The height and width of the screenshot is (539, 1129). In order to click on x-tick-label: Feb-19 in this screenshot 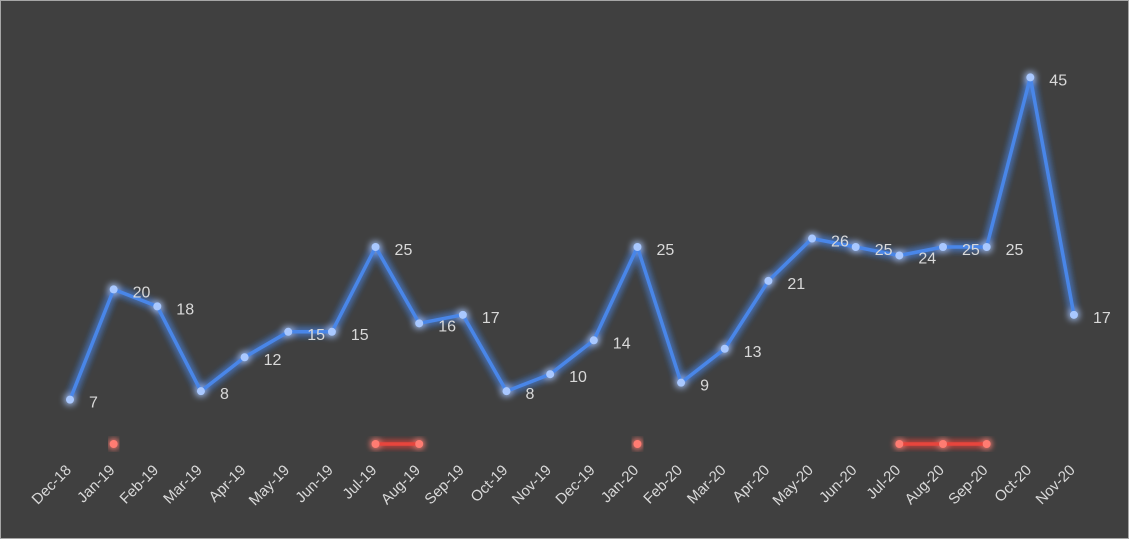, I will do `click(139, 485)`.